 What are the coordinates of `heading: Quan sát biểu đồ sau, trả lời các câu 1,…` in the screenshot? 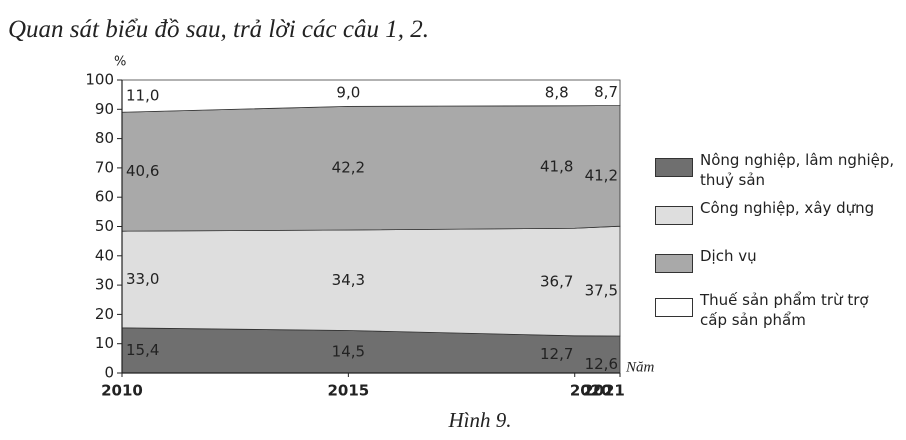 It's located at (218, 29).